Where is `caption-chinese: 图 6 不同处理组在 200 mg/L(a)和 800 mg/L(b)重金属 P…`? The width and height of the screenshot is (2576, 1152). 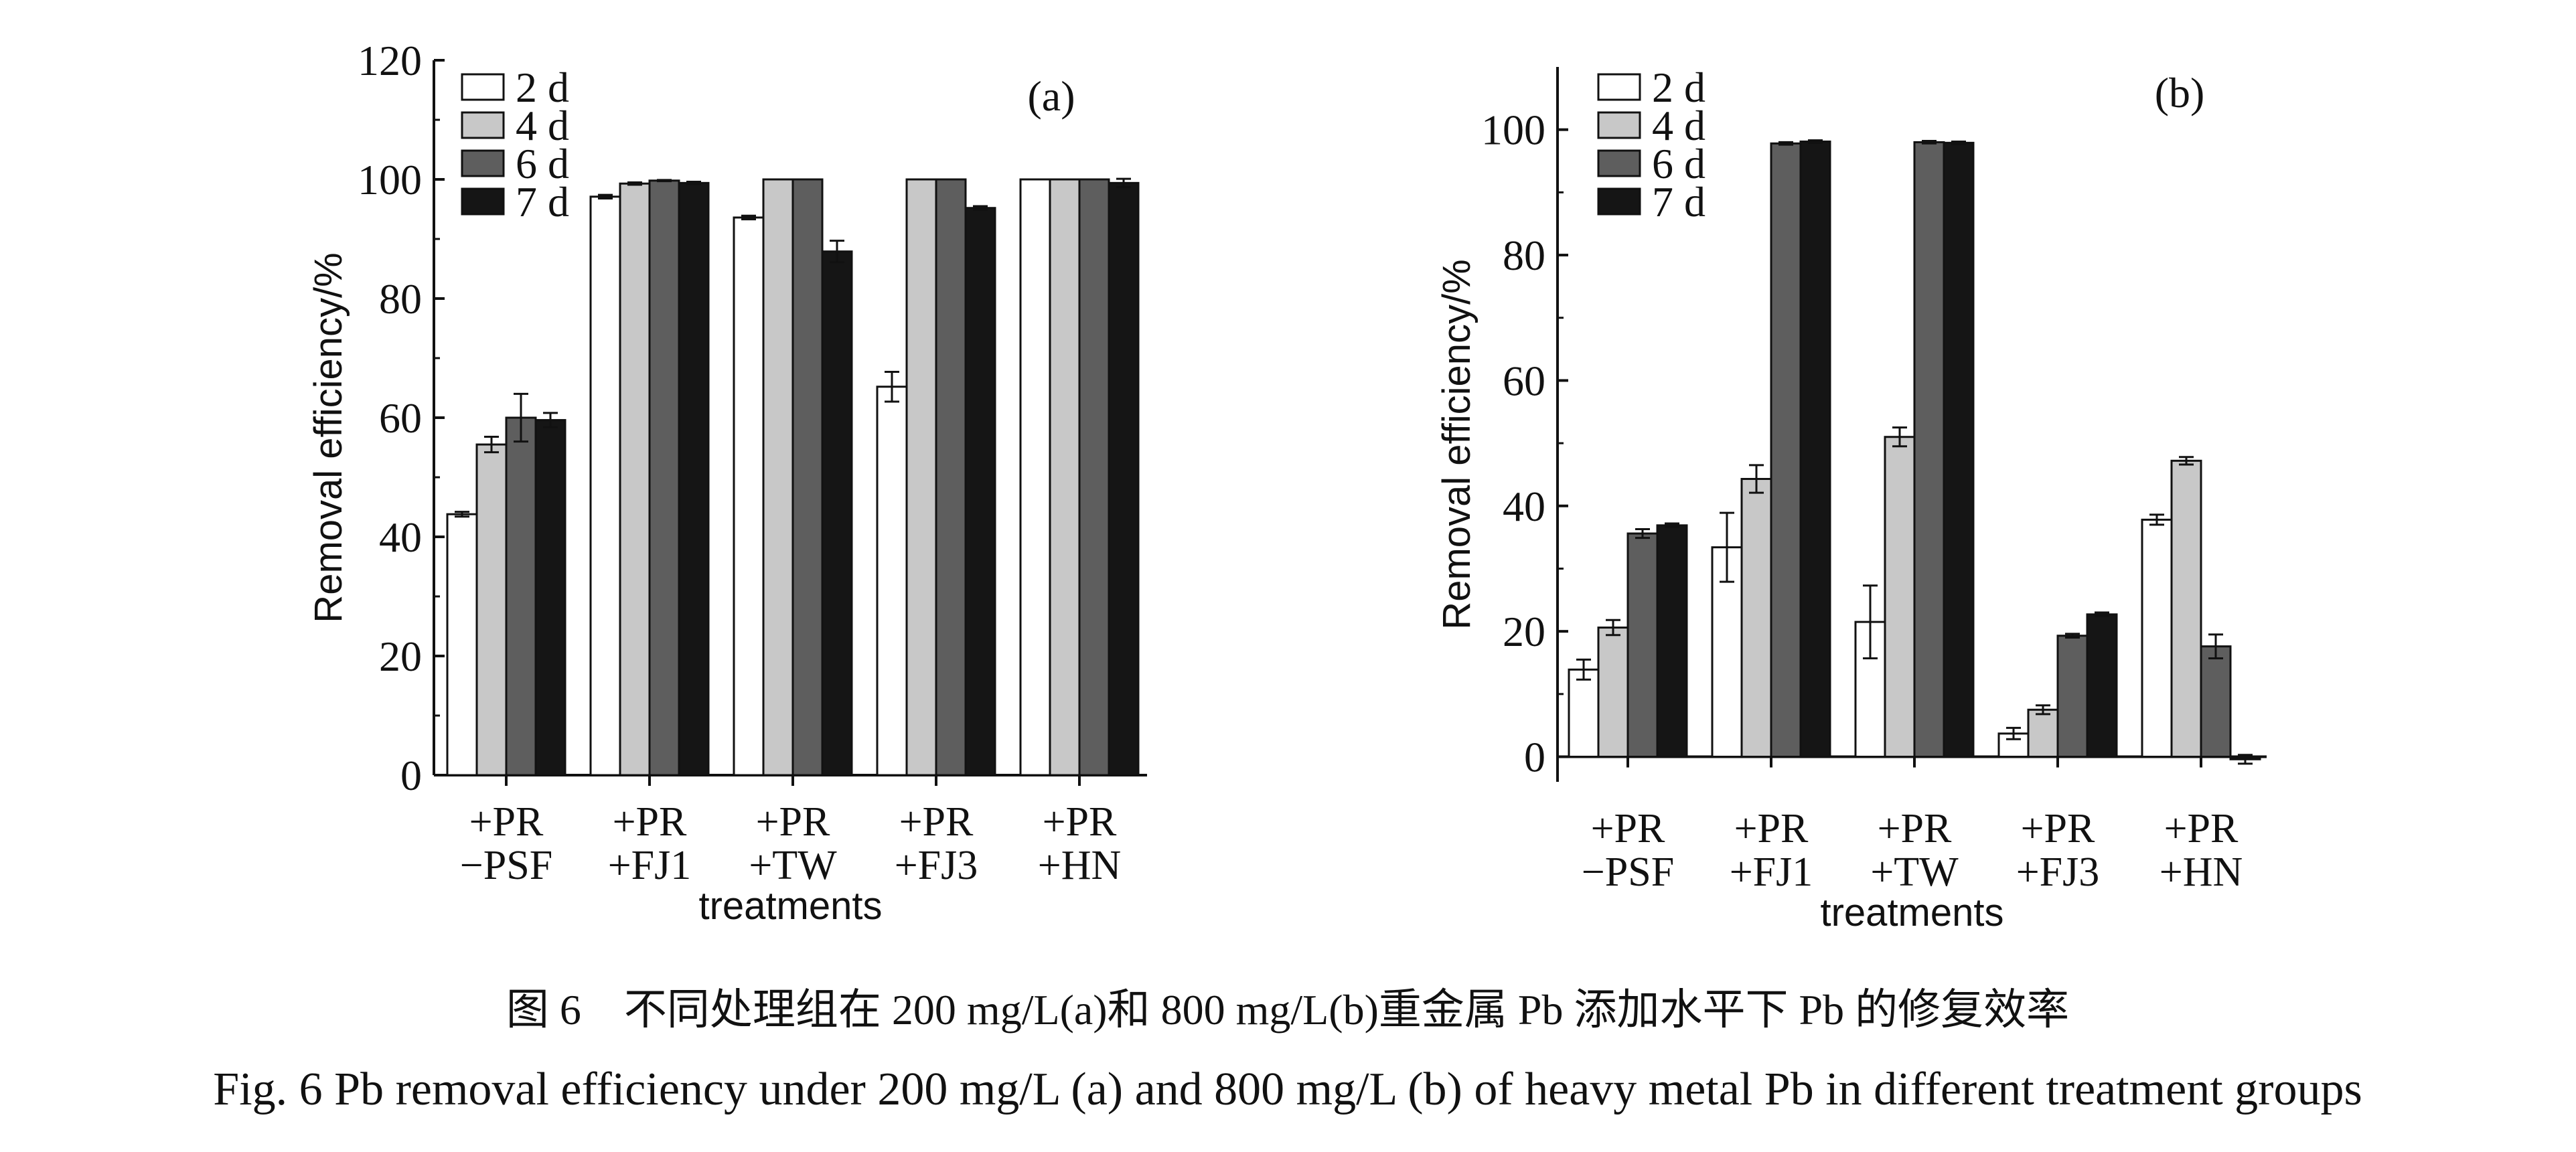
caption-chinese: 图 6 不同处理组在 200 mg/L(a)和 800 mg/L(b)重金属 P… is located at coordinates (1287, 1010).